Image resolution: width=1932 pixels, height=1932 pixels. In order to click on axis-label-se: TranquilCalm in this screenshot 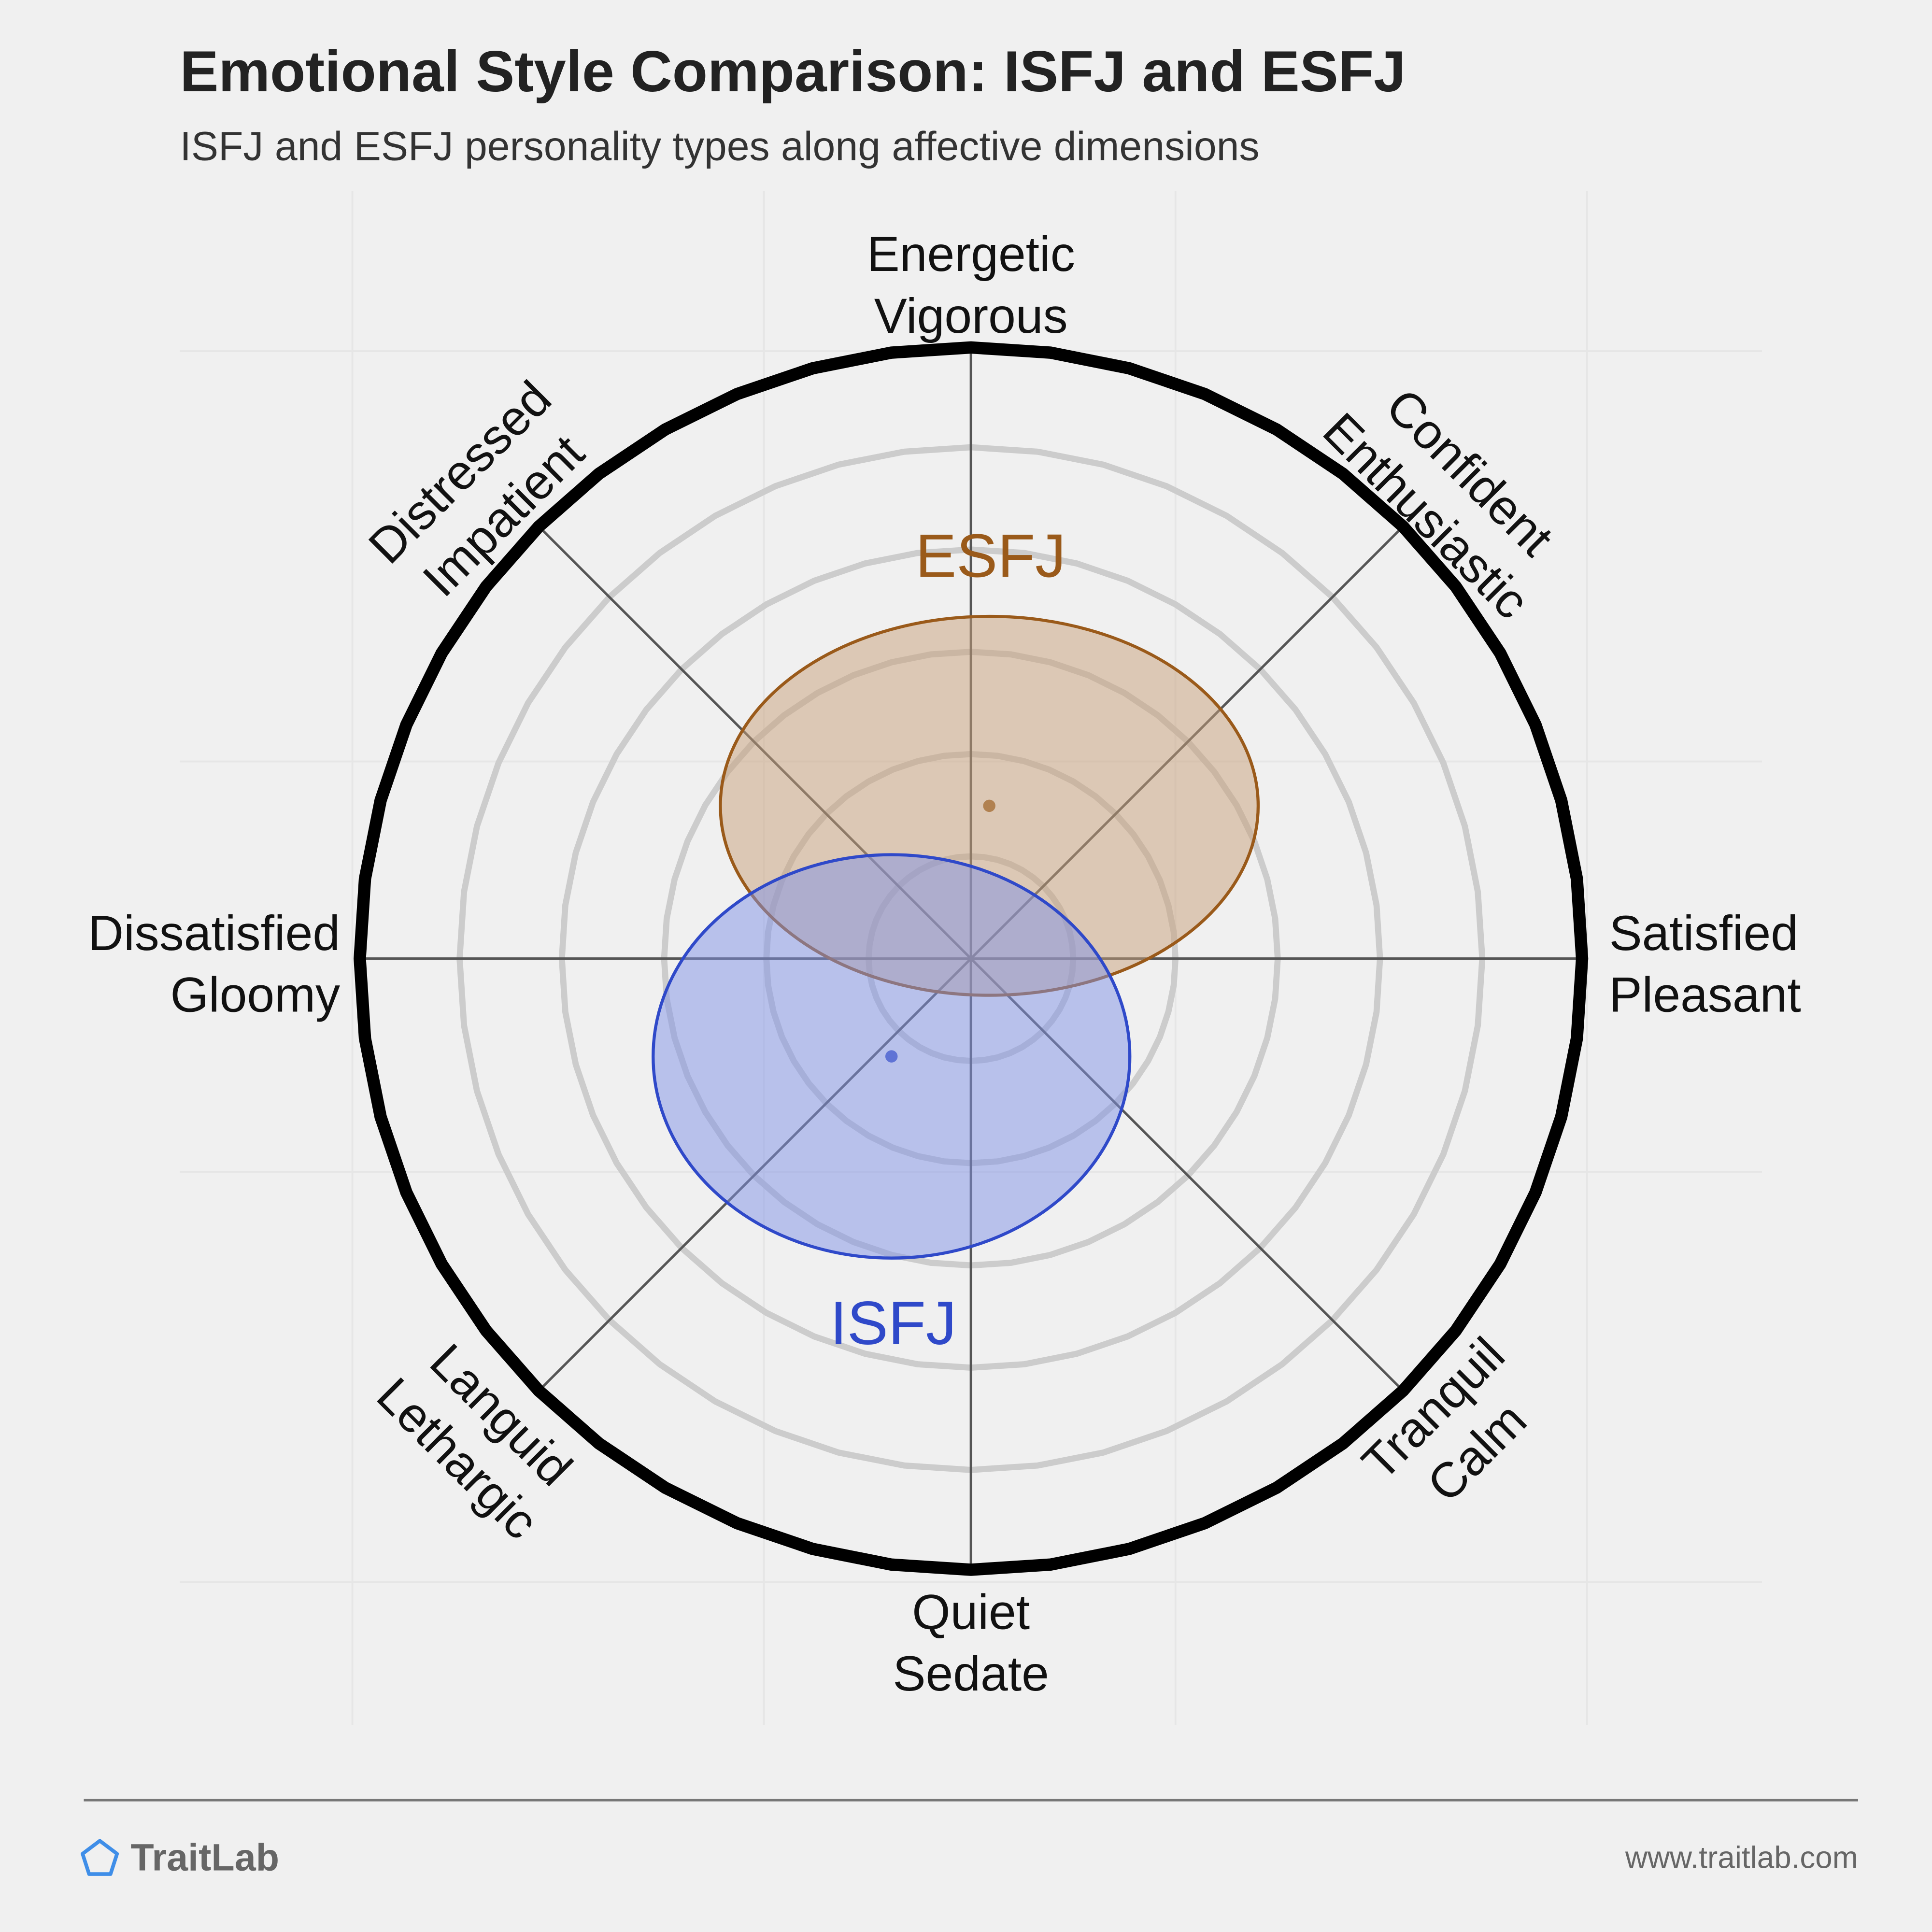, I will do `click(1455, 1430)`.